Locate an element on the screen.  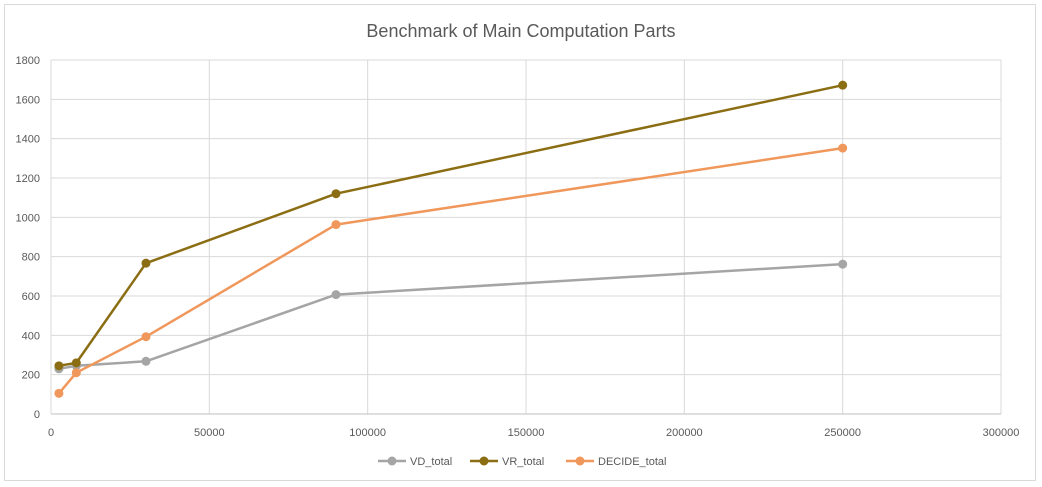
legend-item: DECIDE_total is located at coordinates (616, 462).